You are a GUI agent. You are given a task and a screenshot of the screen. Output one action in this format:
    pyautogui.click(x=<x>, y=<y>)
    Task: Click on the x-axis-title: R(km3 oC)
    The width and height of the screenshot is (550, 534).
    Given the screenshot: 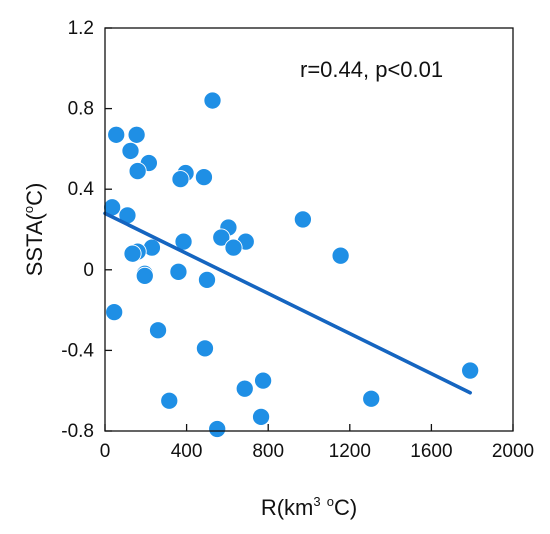 What is the action you would take?
    pyautogui.click(x=309, y=507)
    